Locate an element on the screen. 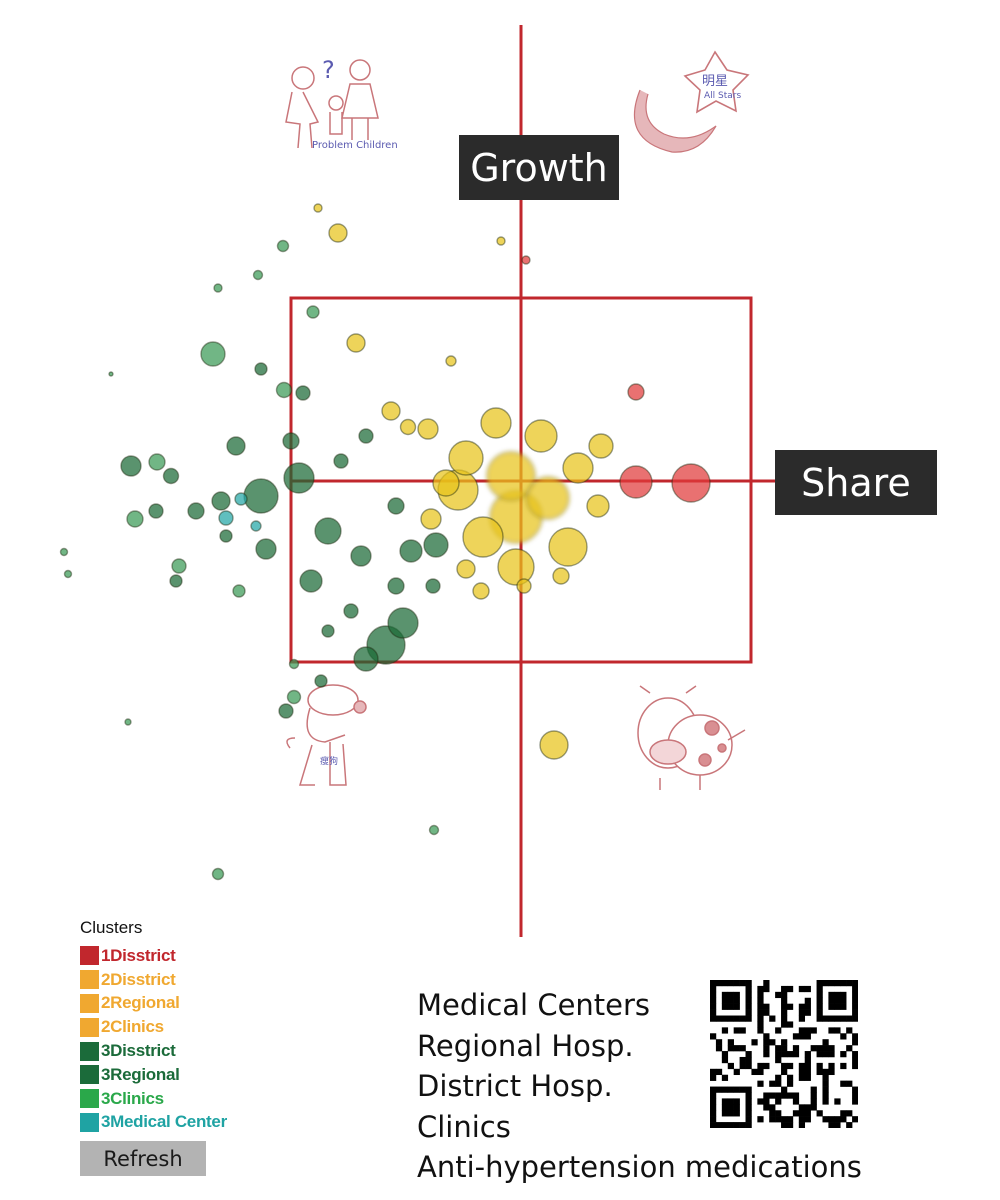 The image size is (1000, 1200). refresh-button: Refresh is located at coordinates (143, 1158).